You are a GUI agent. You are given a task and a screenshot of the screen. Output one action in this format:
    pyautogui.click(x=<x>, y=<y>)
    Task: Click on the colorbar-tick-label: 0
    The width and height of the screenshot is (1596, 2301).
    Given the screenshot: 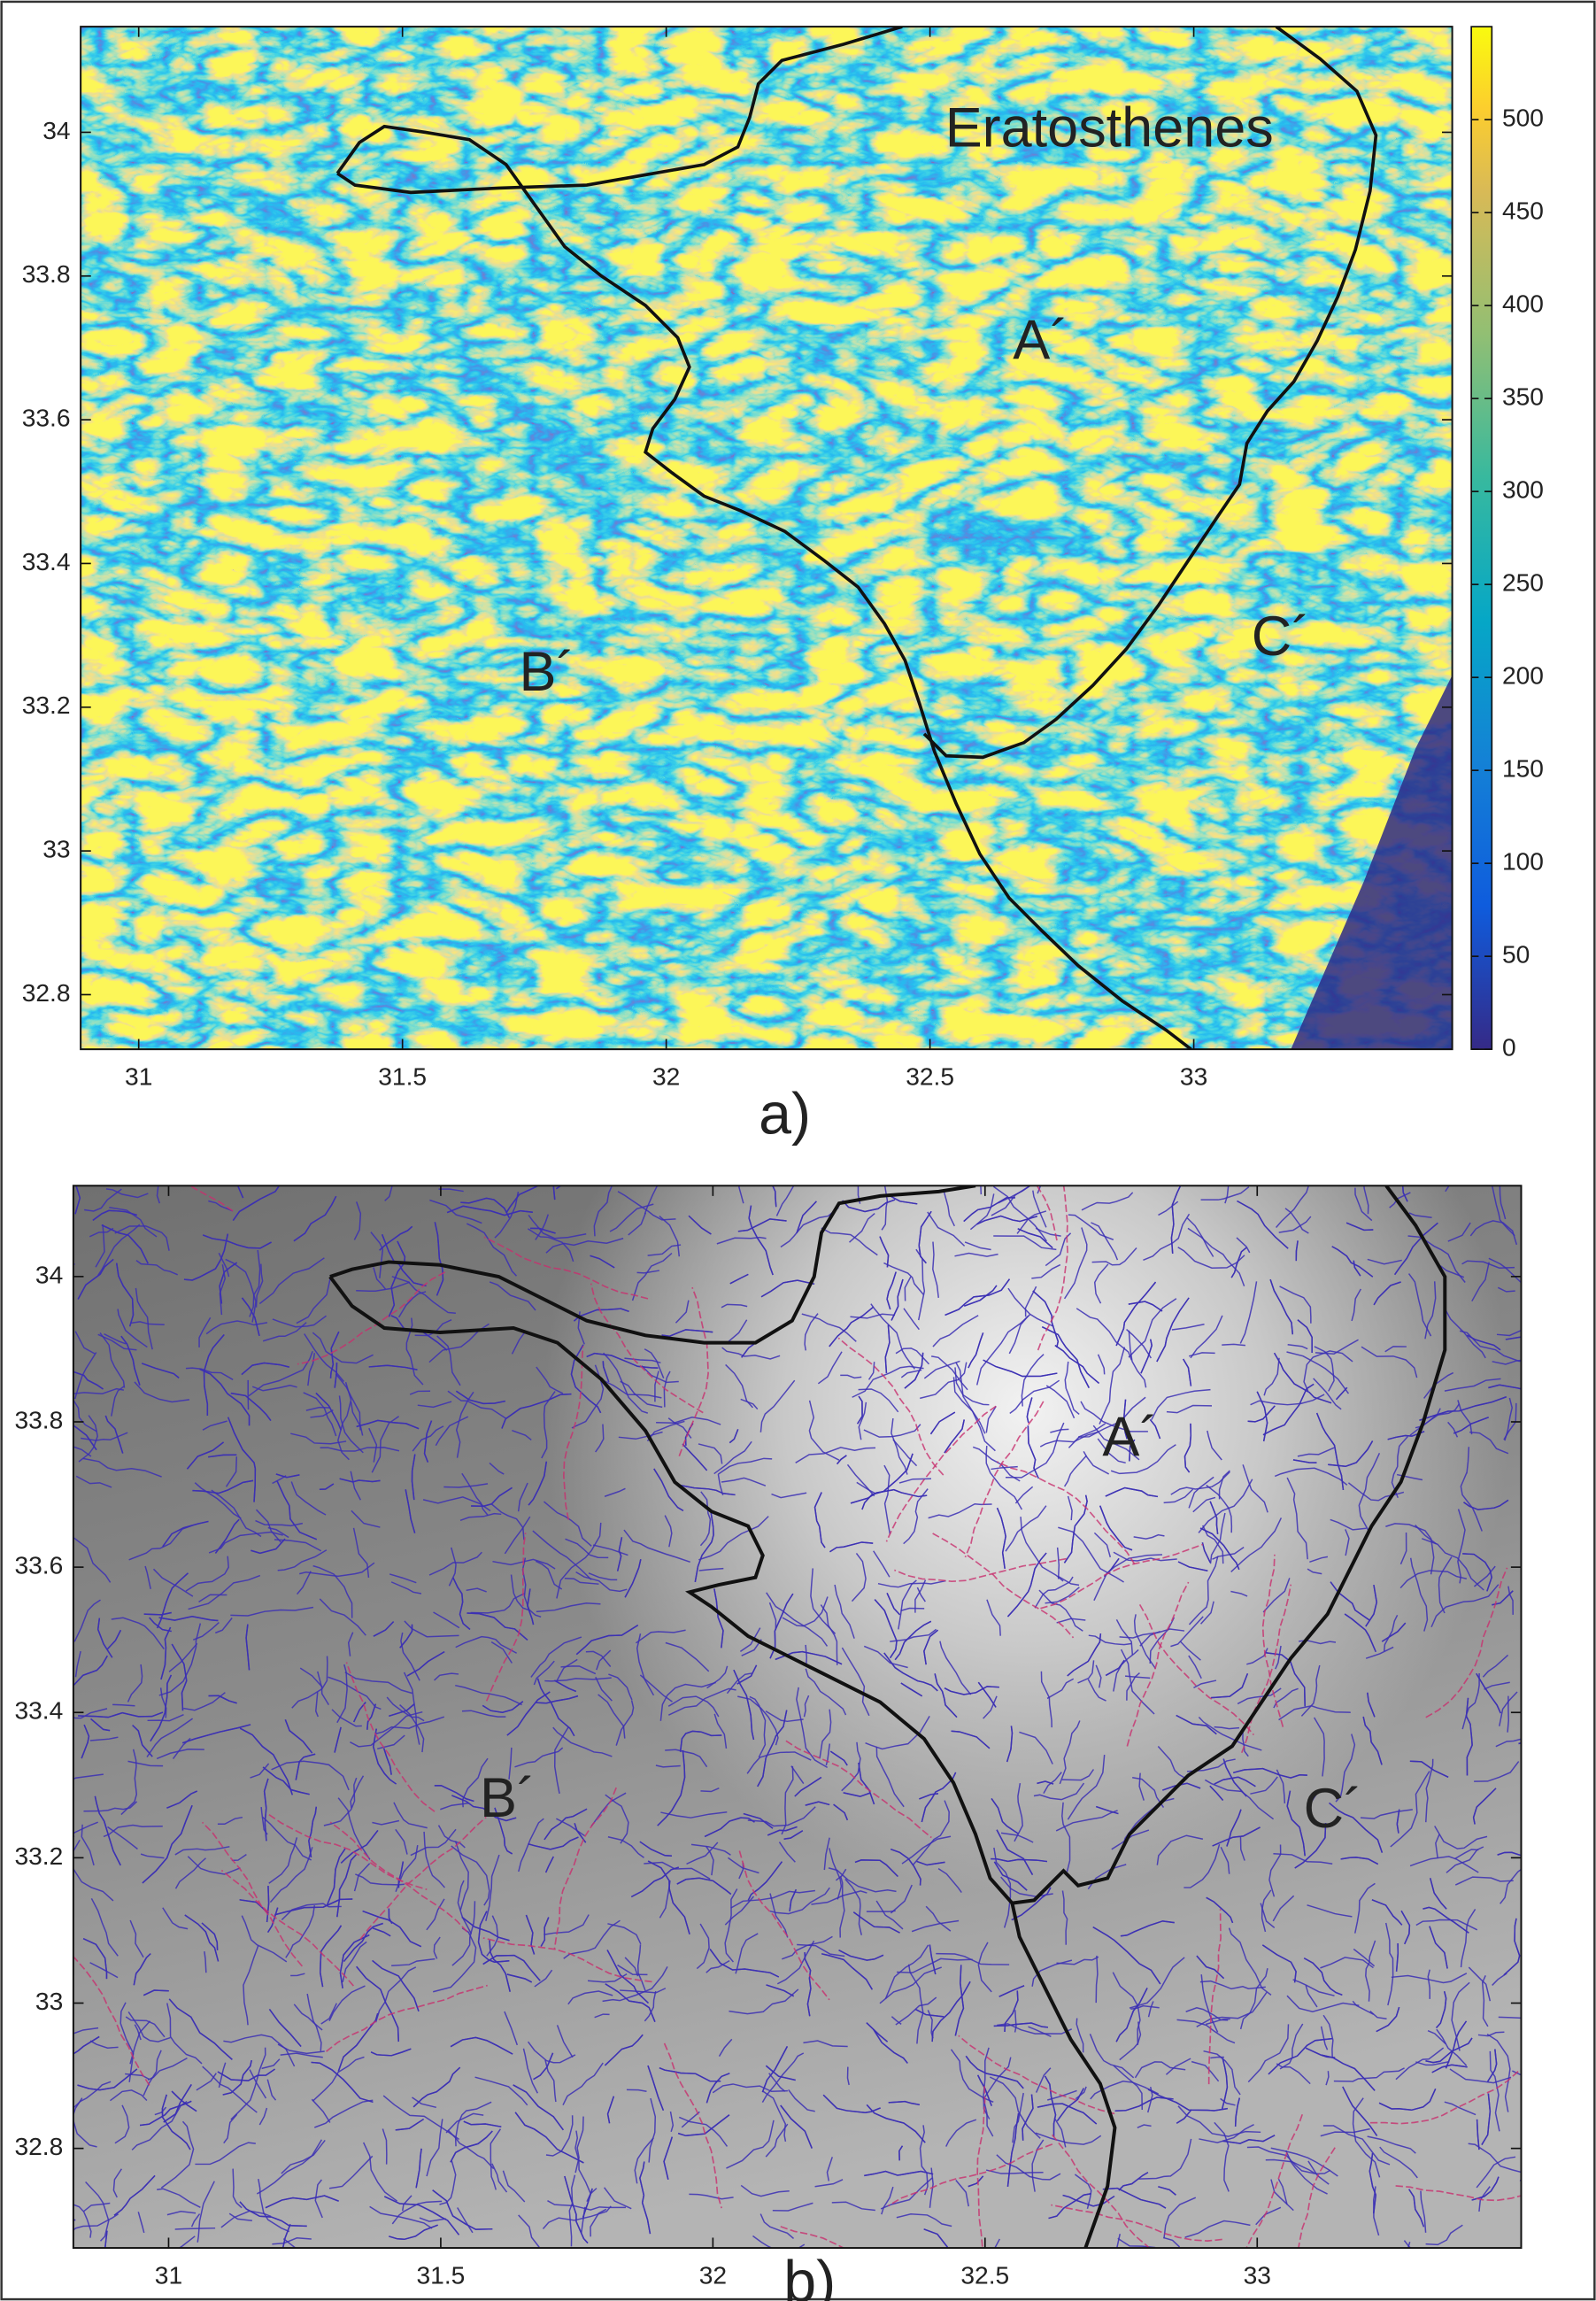 What is the action you would take?
    pyautogui.click(x=1509, y=1047)
    